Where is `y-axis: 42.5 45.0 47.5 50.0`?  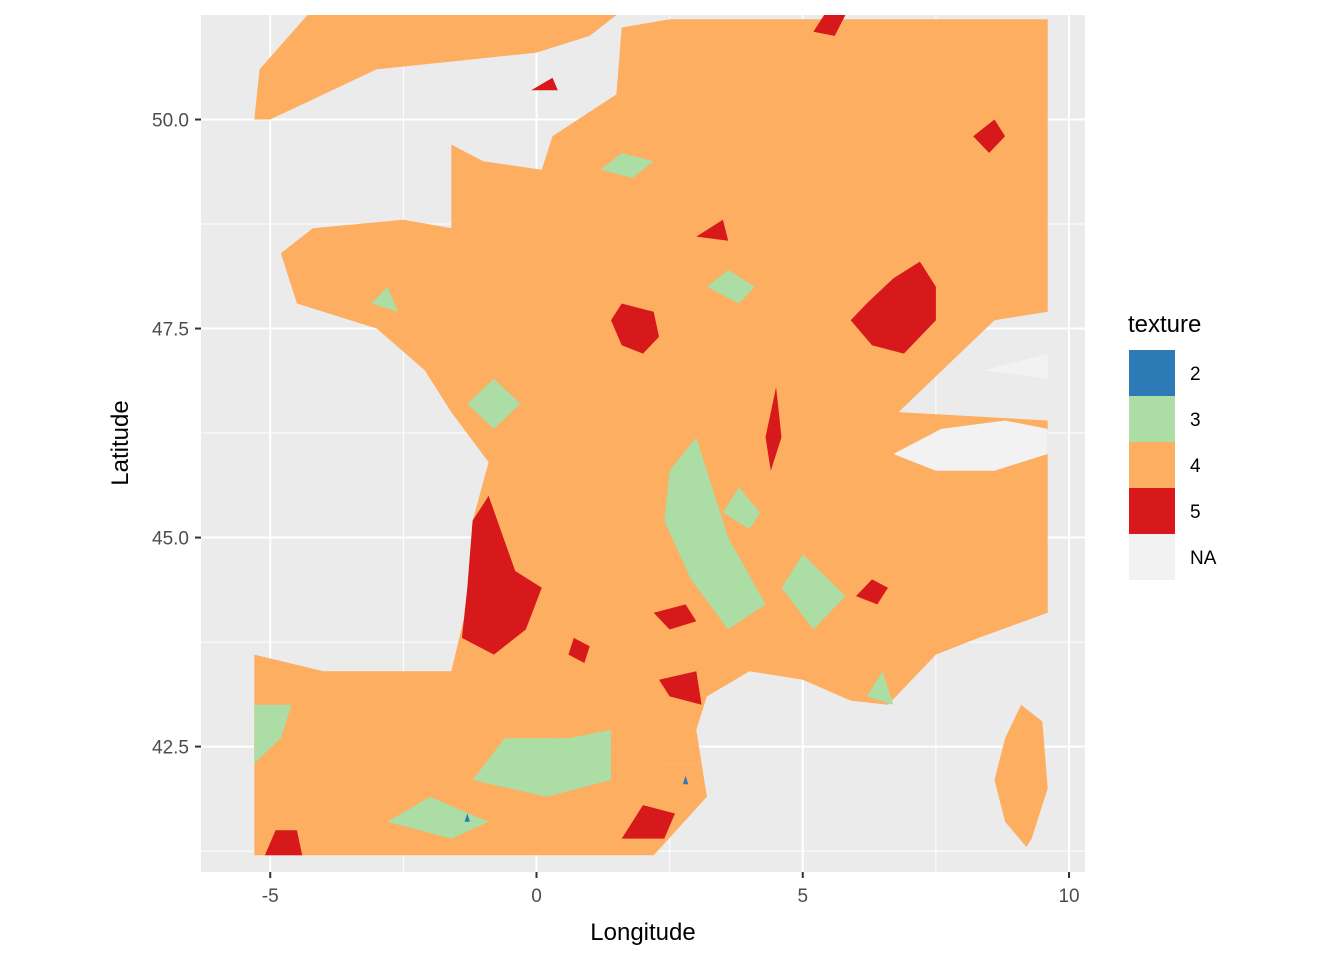
y-axis: 42.5 45.0 47.5 50.0 is located at coordinates (176, 435).